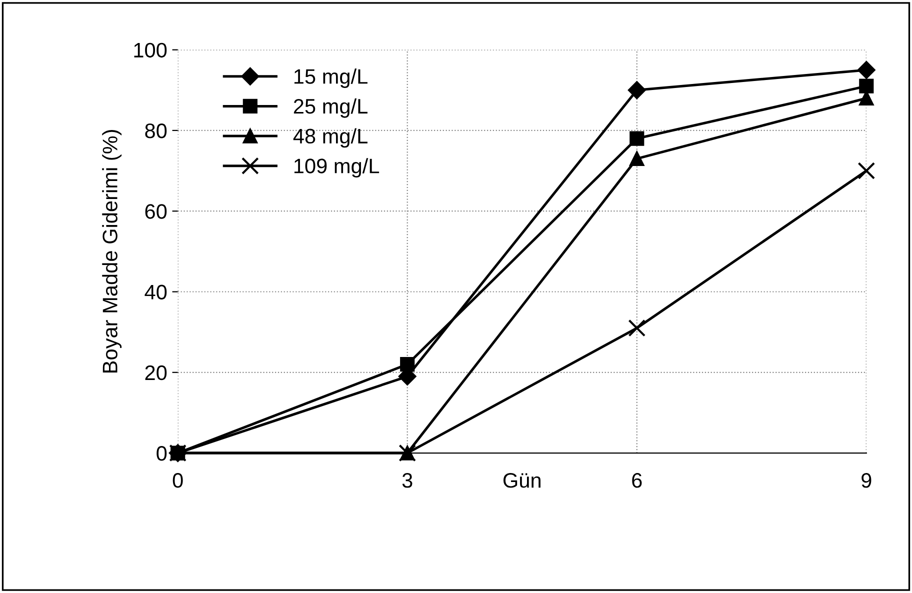  Describe the element at coordinates (155, 292) in the screenshot. I see `y-tick-label: 40` at that location.